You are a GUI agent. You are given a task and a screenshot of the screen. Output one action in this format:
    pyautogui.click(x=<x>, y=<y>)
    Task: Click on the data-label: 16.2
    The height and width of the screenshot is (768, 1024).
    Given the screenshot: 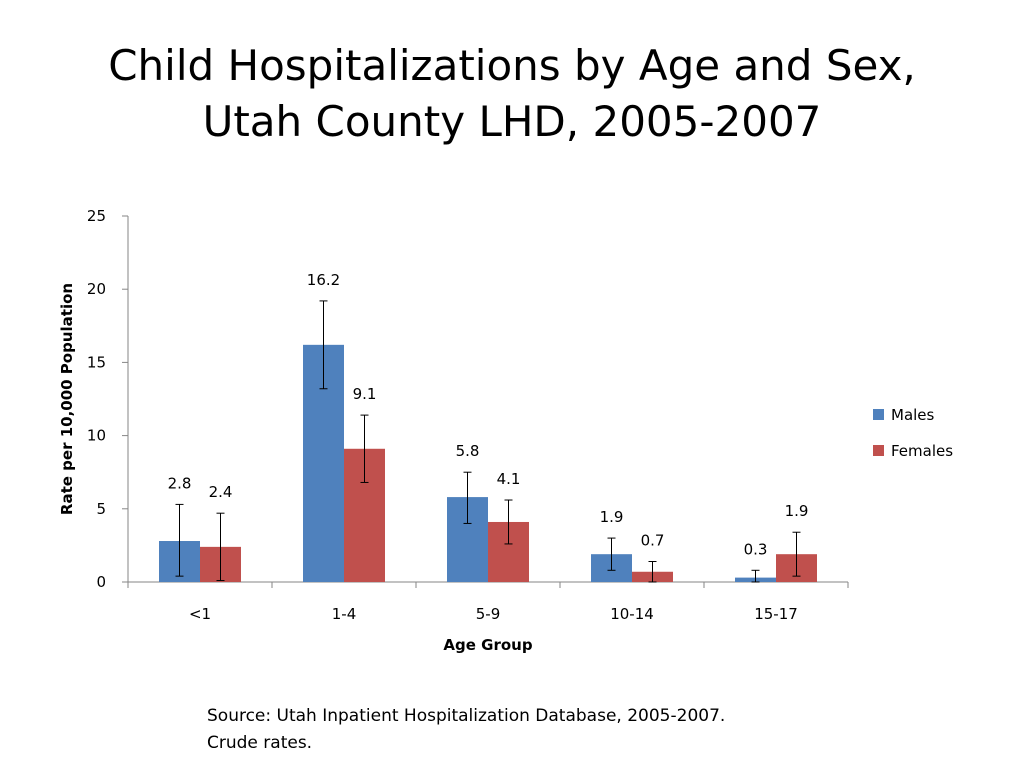 What is the action you would take?
    pyautogui.click(x=323, y=280)
    